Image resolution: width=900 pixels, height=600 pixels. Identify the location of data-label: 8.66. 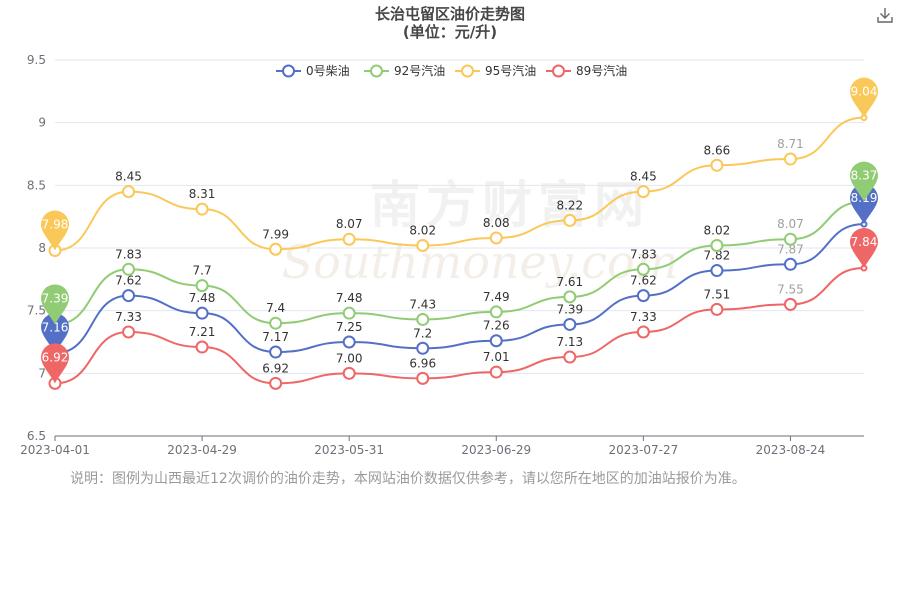
(717, 150).